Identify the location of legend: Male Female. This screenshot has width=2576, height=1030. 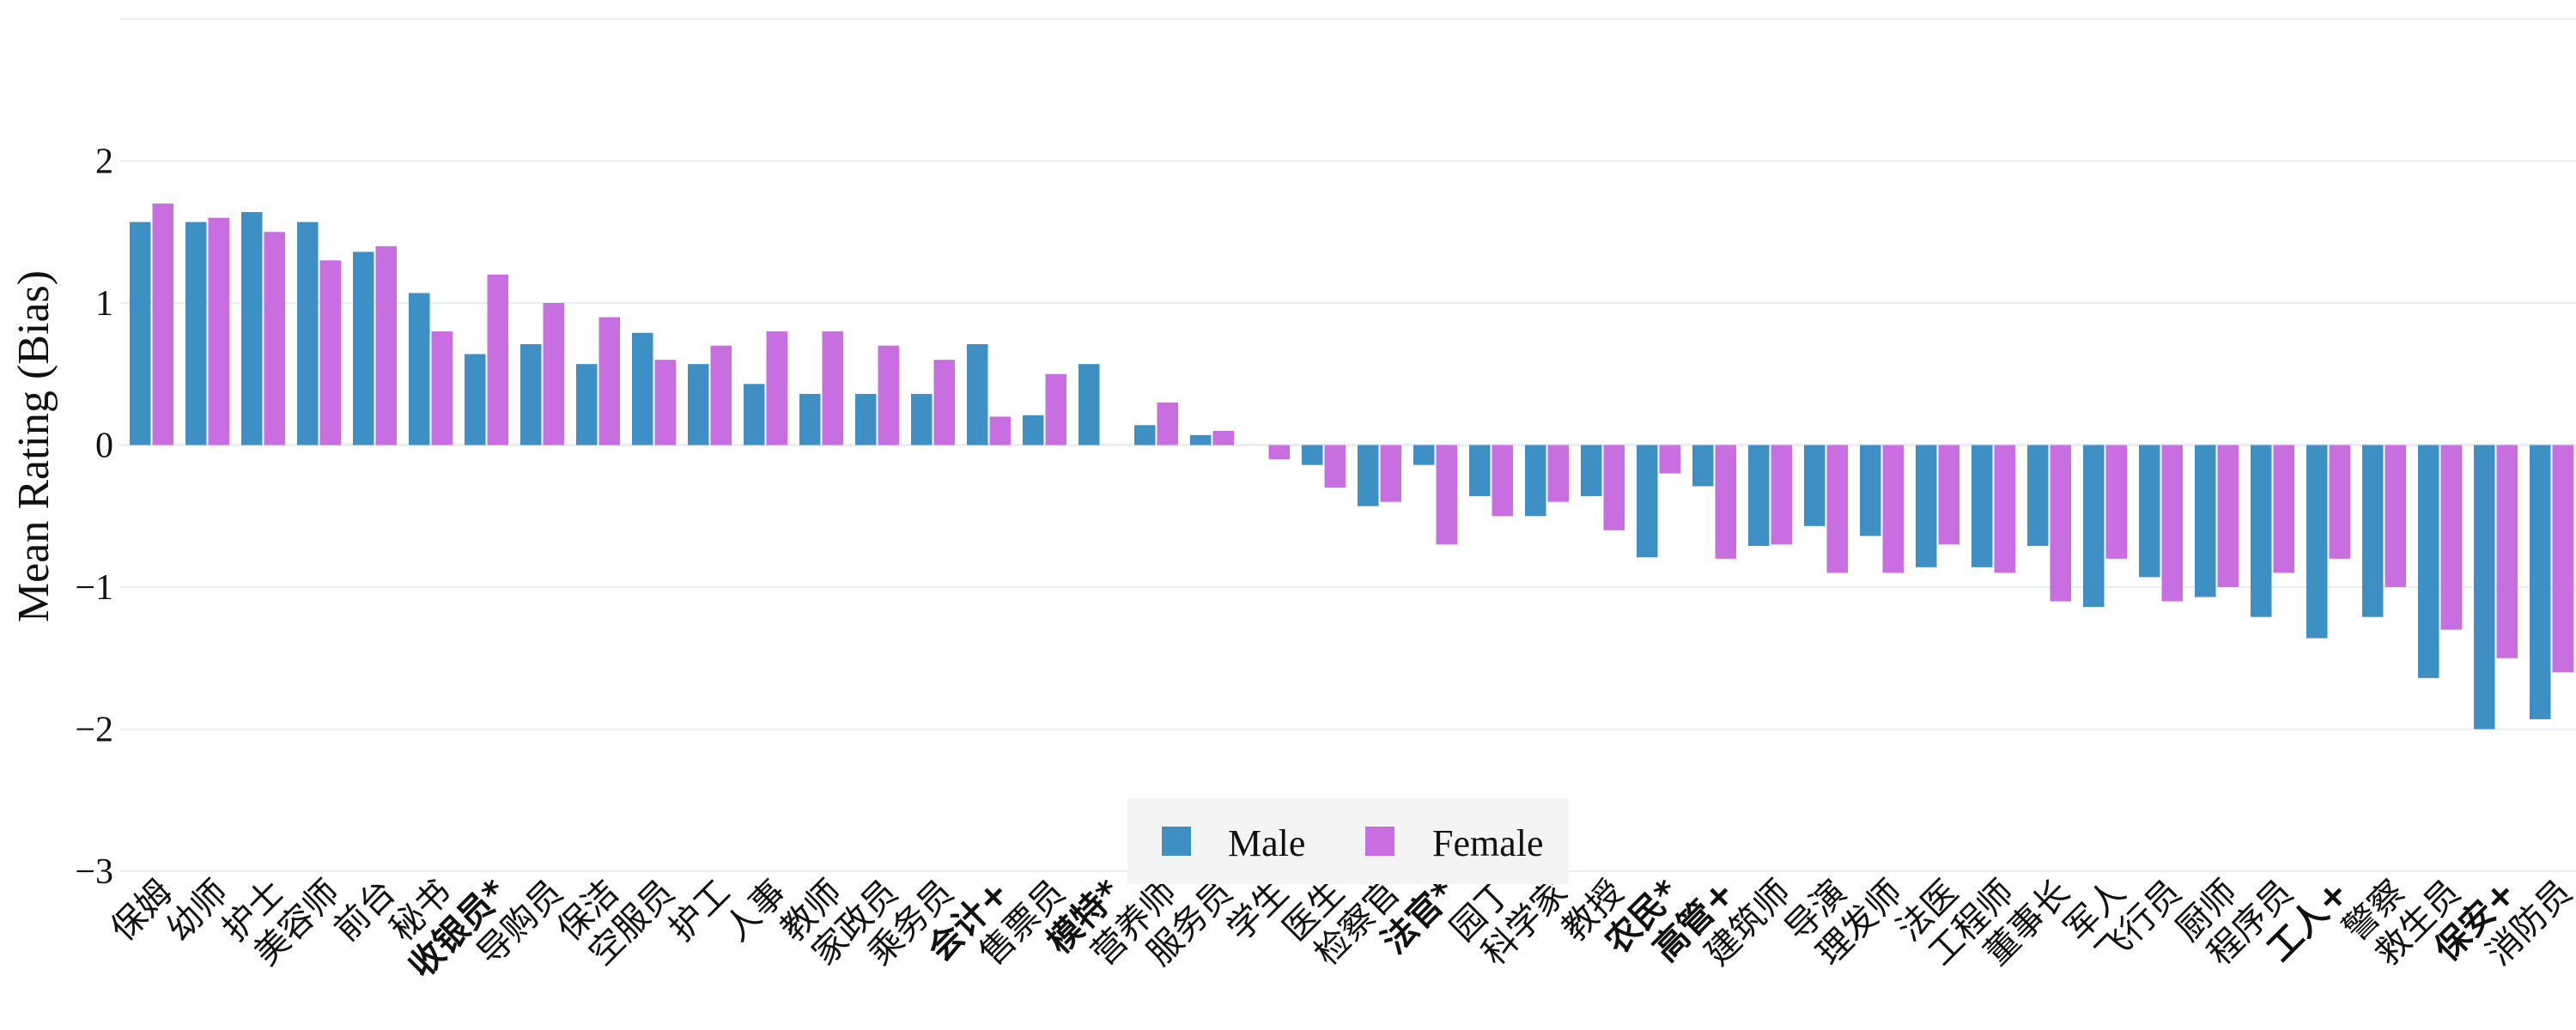
(1348, 841).